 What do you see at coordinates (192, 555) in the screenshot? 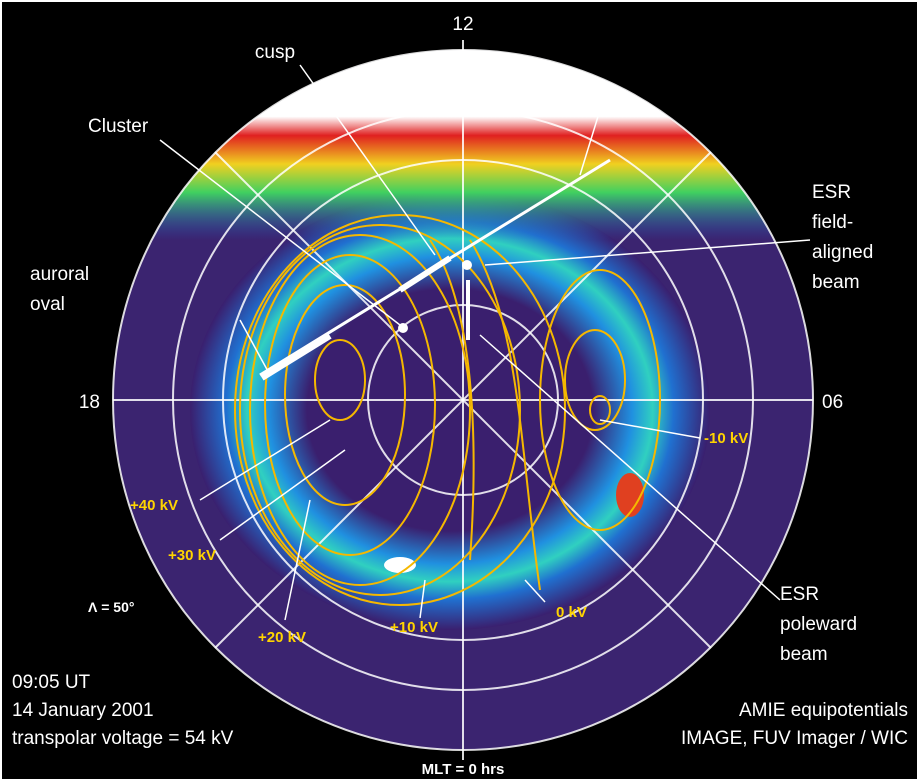
I see `contour-label: +30 kV` at bounding box center [192, 555].